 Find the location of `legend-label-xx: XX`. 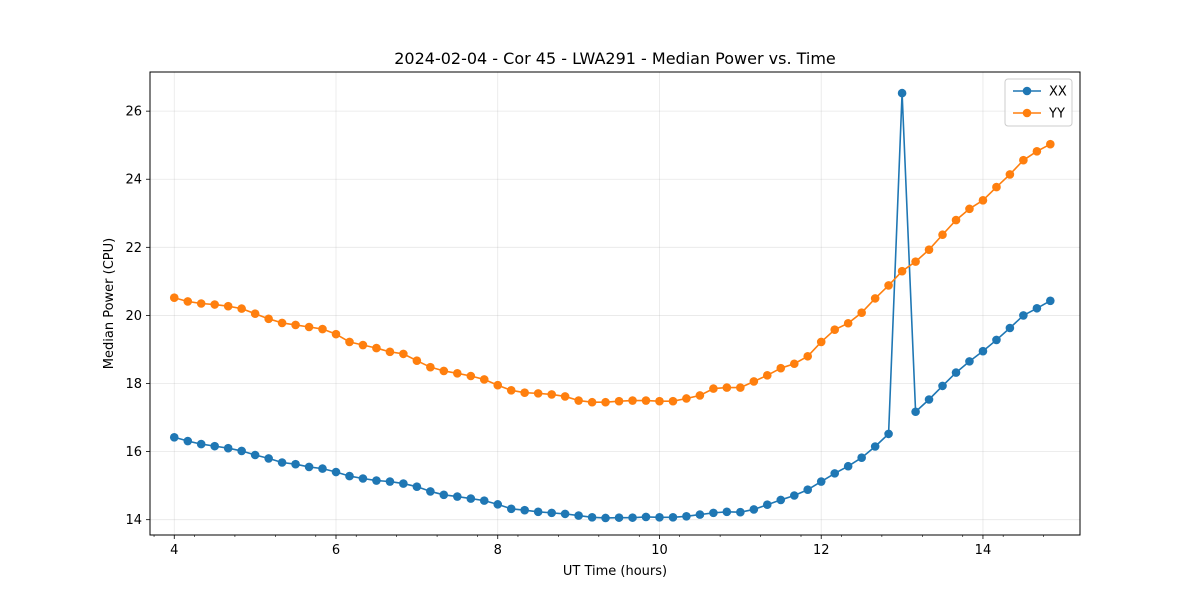

legend-label-xx: XX is located at coordinates (1058, 92).